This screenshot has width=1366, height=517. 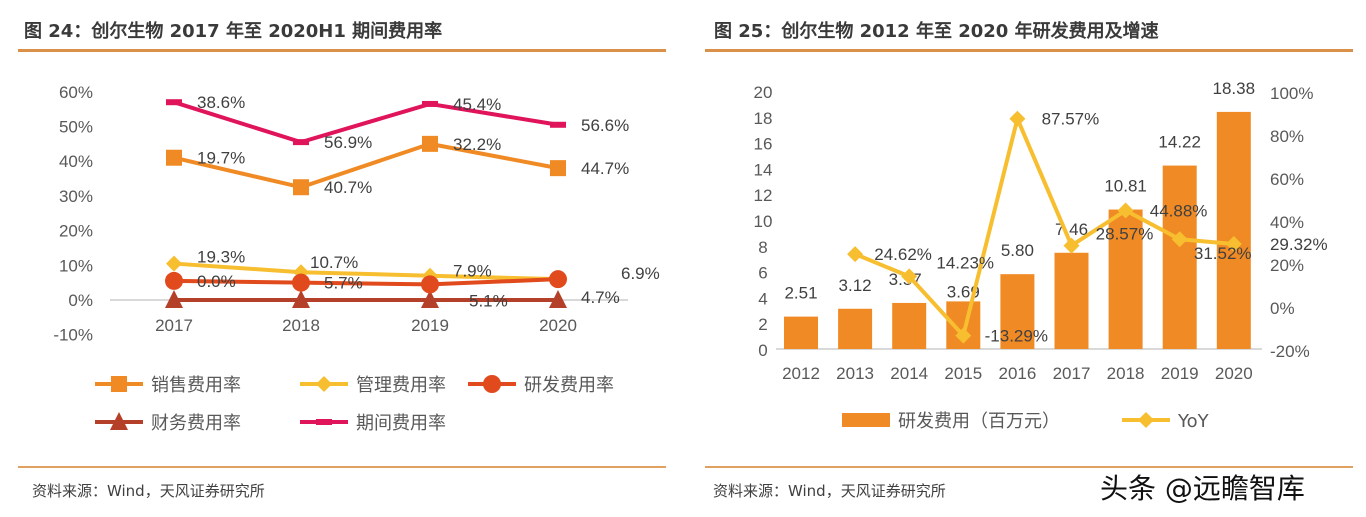 I want to click on chart24-title: 图 24：创尔生物 2017 年至 2020H1 期间费用率, so click(x=233, y=31).